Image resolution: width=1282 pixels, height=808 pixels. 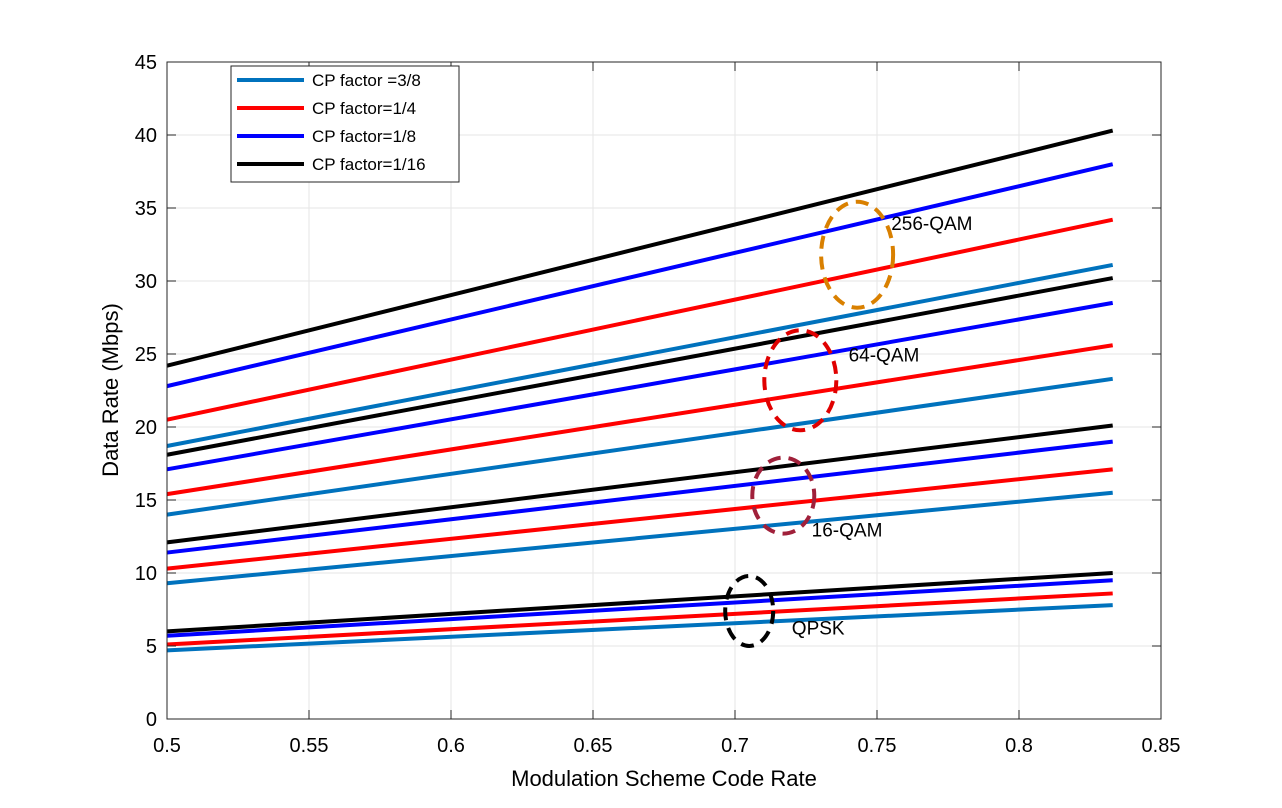 What do you see at coordinates (783, 495) in the screenshot?
I see `annotation-ellipse-16-qam` at bounding box center [783, 495].